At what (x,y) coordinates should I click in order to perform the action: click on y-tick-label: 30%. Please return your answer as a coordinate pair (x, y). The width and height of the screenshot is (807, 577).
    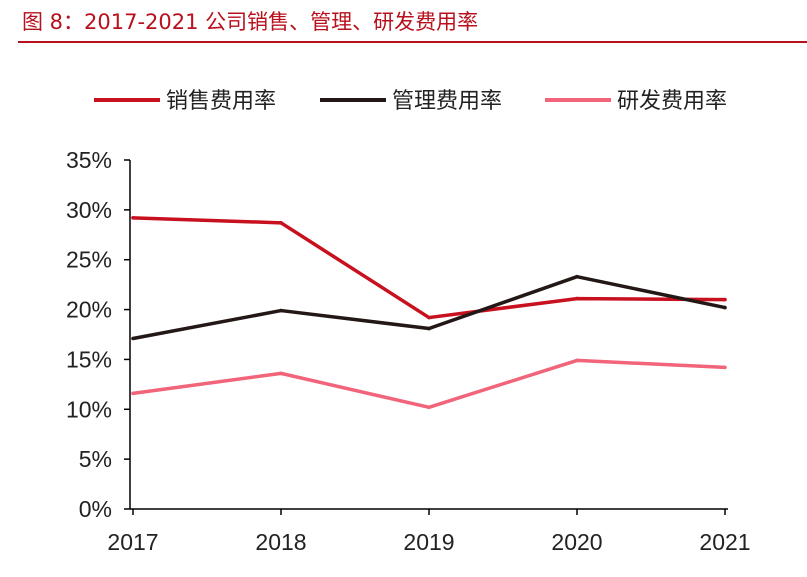
    Looking at the image, I should click on (89, 210).